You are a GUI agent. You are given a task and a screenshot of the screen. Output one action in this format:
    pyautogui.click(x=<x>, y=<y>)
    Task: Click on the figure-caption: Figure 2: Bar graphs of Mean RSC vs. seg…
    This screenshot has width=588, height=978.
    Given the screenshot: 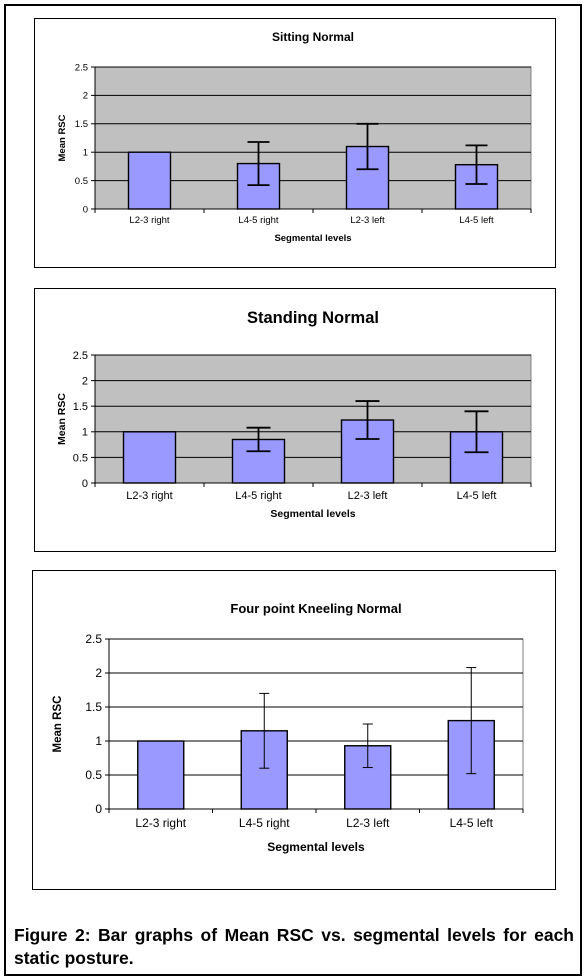 What is the action you would take?
    pyautogui.click(x=294, y=946)
    